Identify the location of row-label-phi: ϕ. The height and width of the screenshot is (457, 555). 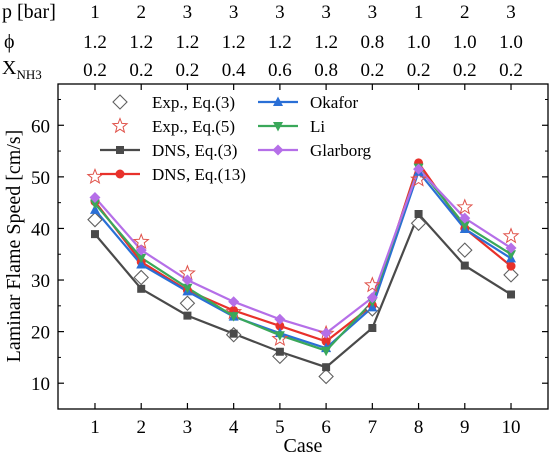
(9, 42).